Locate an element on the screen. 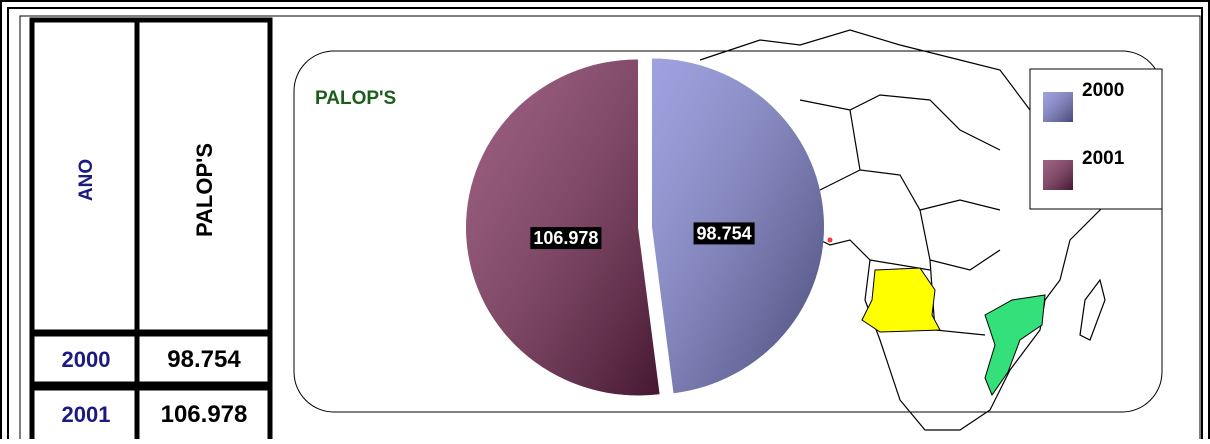 Image resolution: width=1210 pixels, height=444 pixels. legend-items: 2000 2001 is located at coordinates (1084, 135).